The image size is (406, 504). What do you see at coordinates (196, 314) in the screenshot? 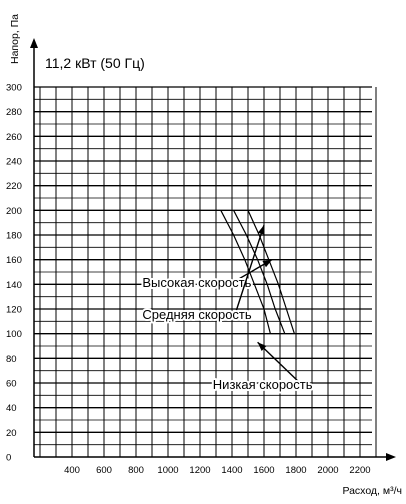
I see `annotation-label-2: Средняя скорость` at bounding box center [196, 314].